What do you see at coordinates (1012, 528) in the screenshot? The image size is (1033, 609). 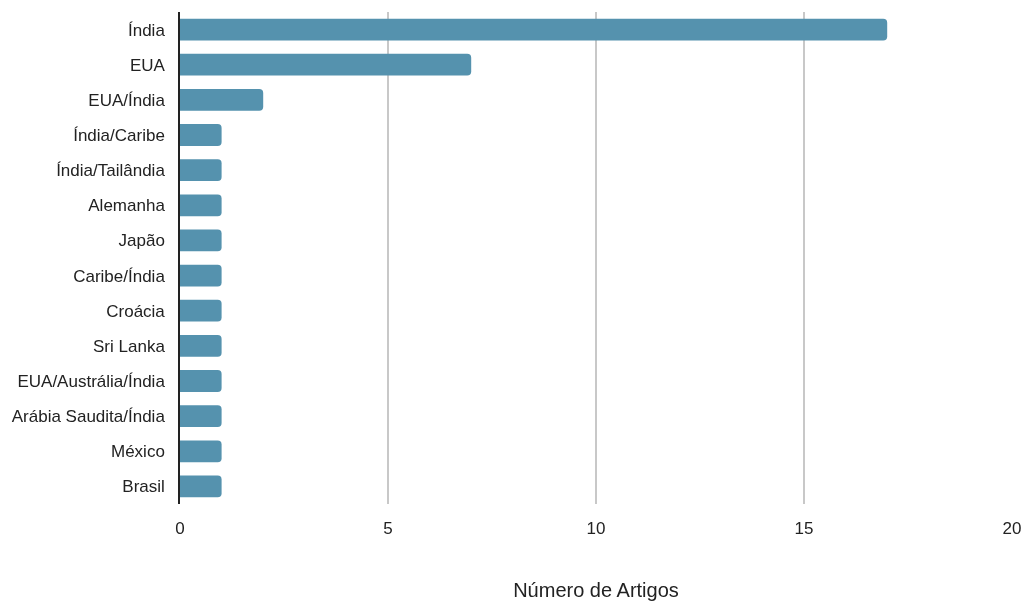 I see `x-tick-label: 20` at bounding box center [1012, 528].